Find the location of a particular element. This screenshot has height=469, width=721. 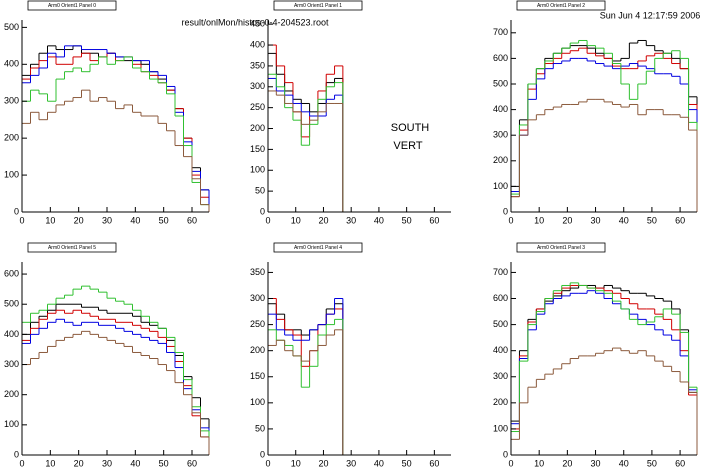

panel-title: Arm0 Orient1 Panel 1 is located at coordinates (318, 6).